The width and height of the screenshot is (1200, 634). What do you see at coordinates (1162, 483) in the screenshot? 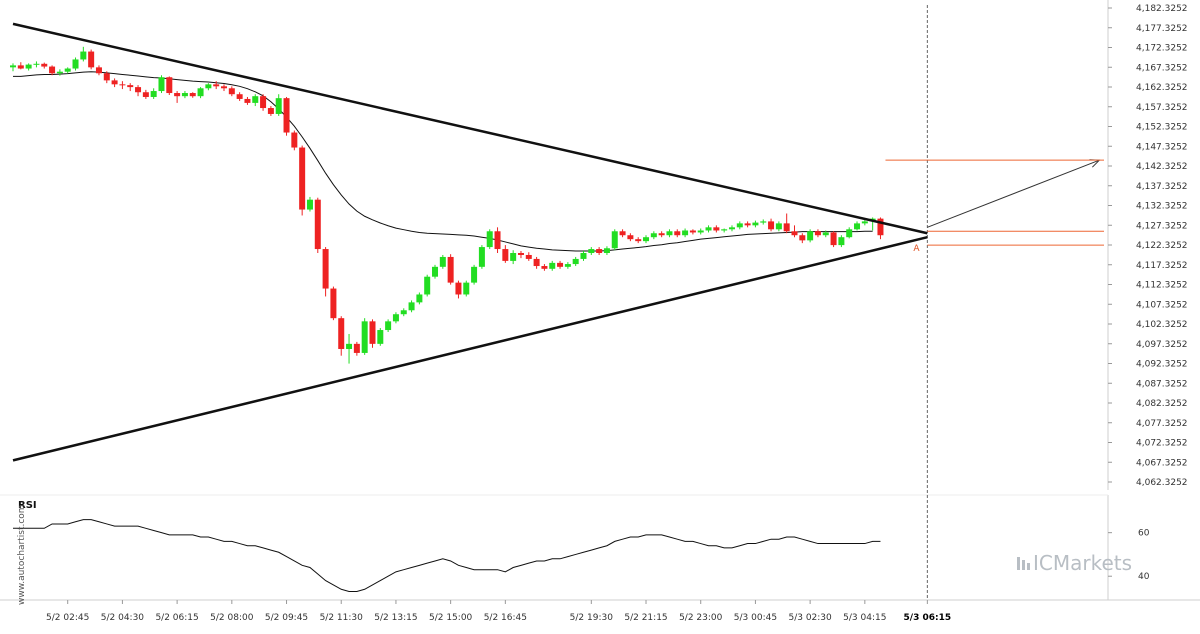
I see `y-tick-label: 4,062.3252` at bounding box center [1162, 483].